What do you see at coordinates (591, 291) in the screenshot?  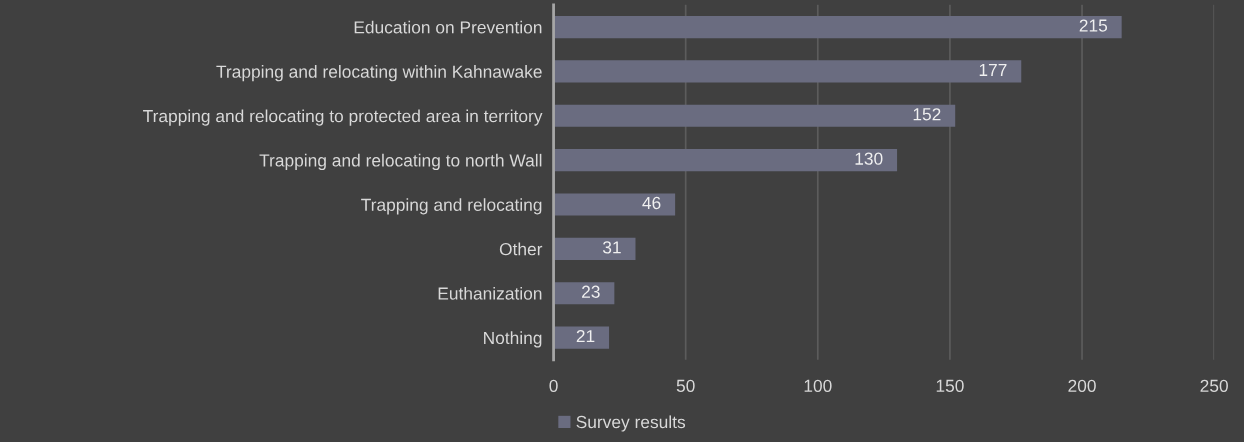 I see `data-label: 23` at bounding box center [591, 291].